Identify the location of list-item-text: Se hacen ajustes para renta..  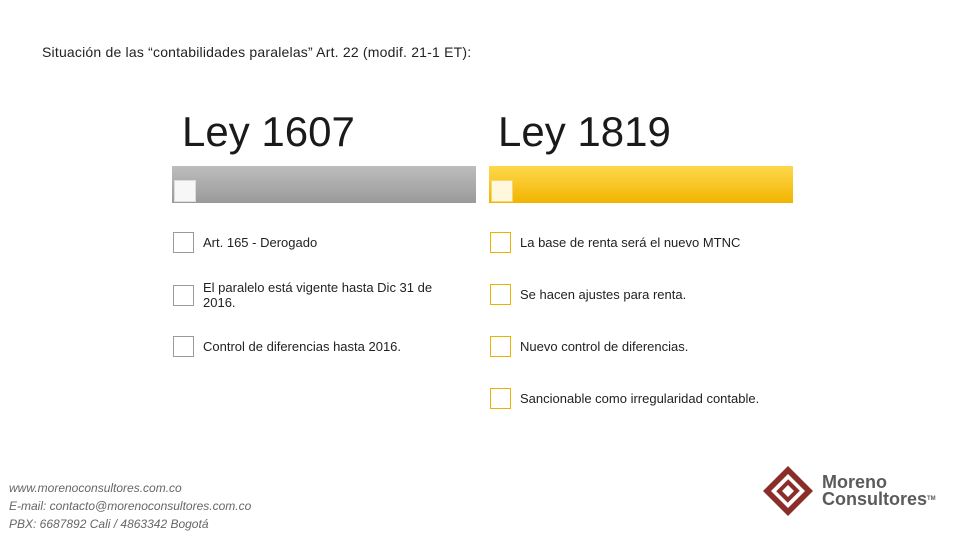
(603, 294).